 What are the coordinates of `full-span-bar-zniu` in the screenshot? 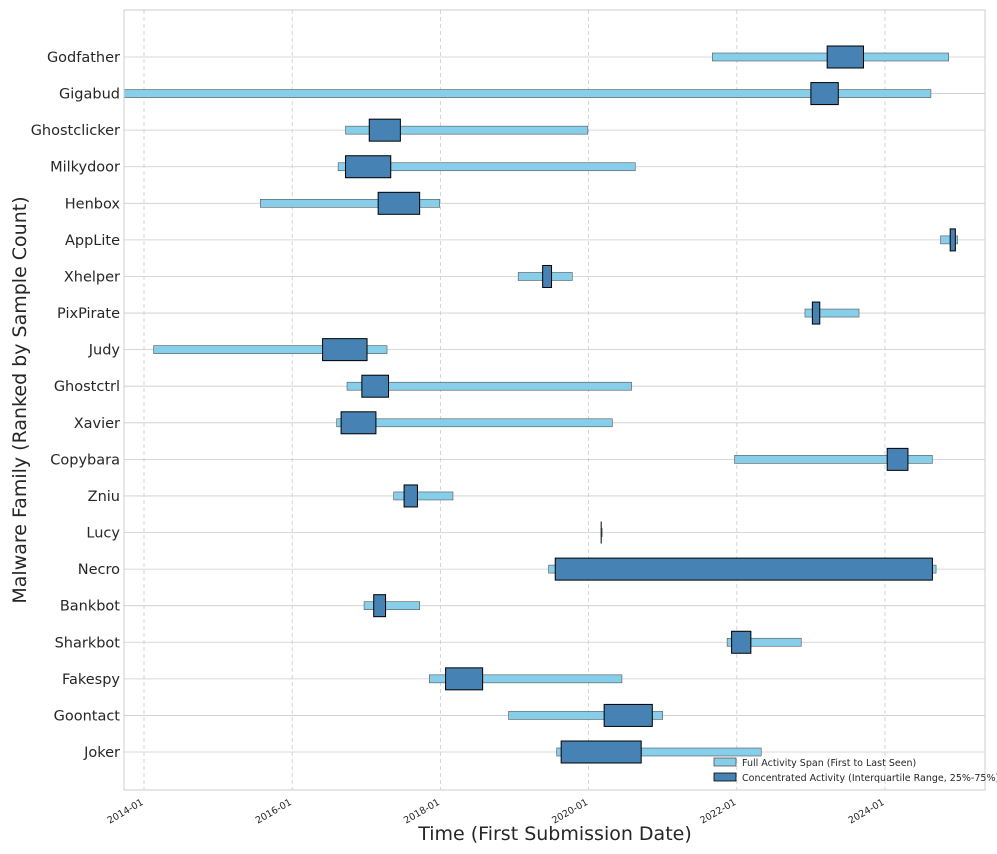 It's located at (423, 496).